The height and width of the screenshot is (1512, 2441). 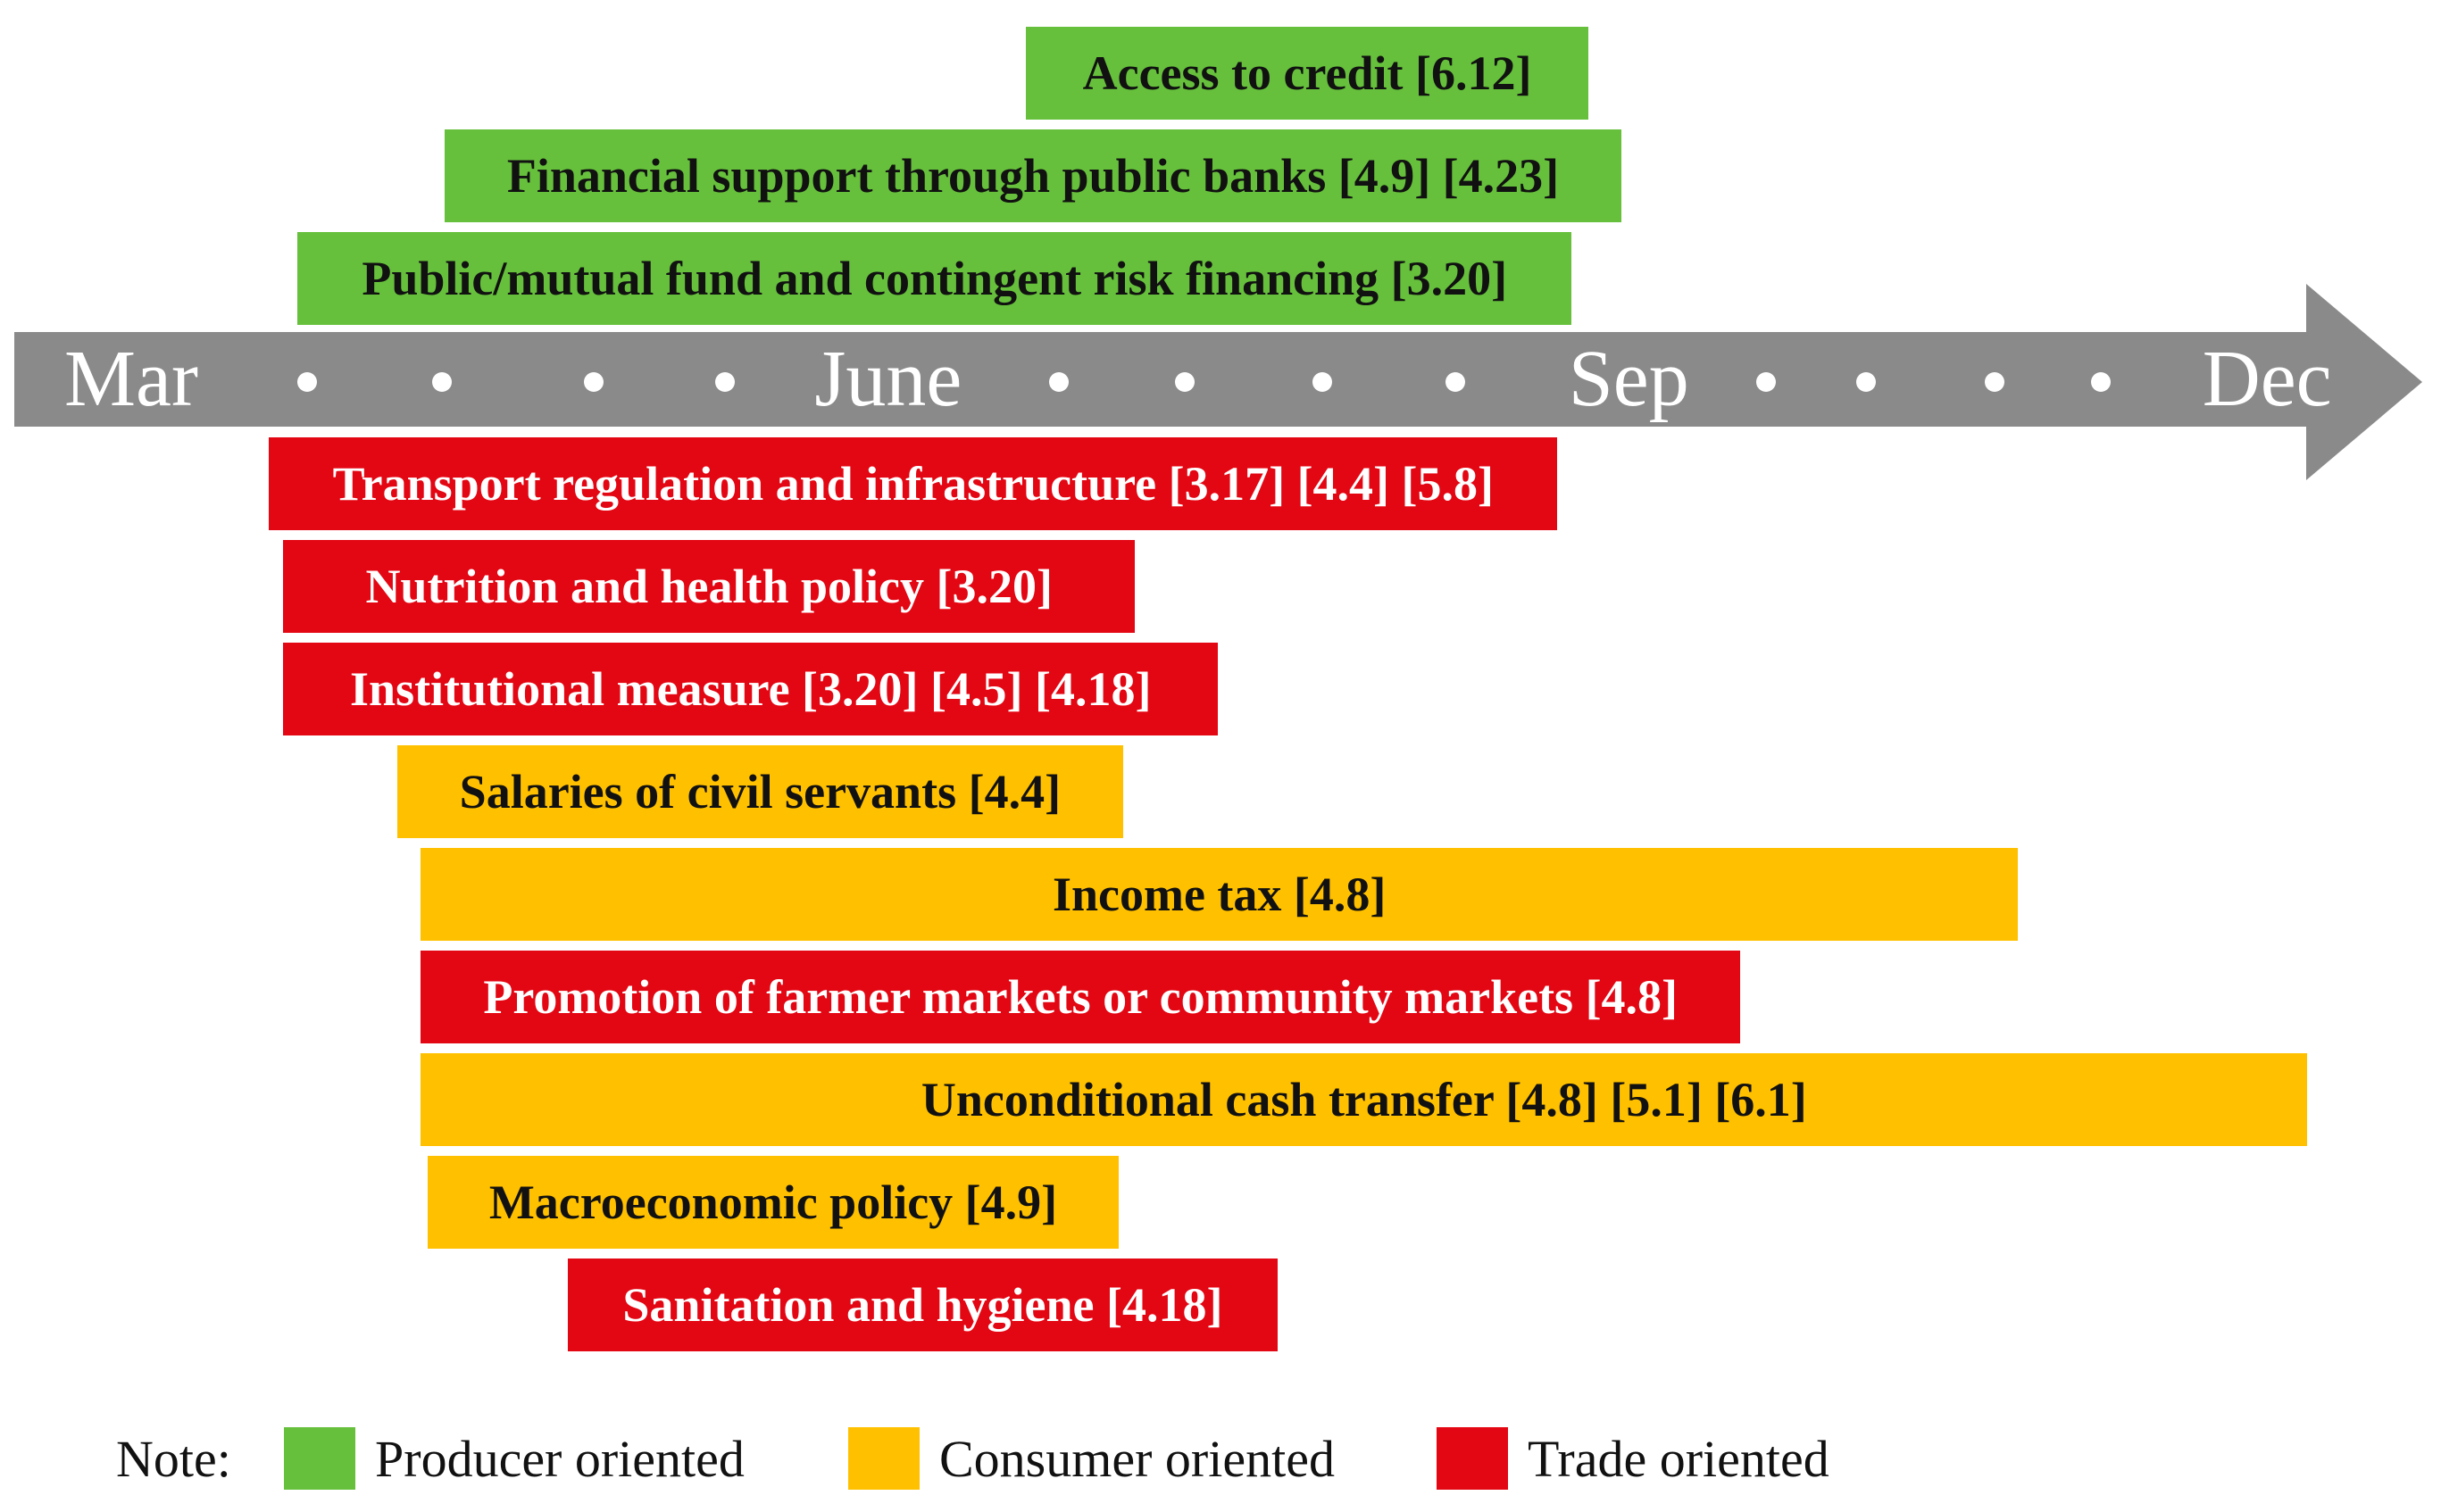 What do you see at coordinates (773, 1202) in the screenshot?
I see `timeline-bar: Macroeconomic policy [4.9]` at bounding box center [773, 1202].